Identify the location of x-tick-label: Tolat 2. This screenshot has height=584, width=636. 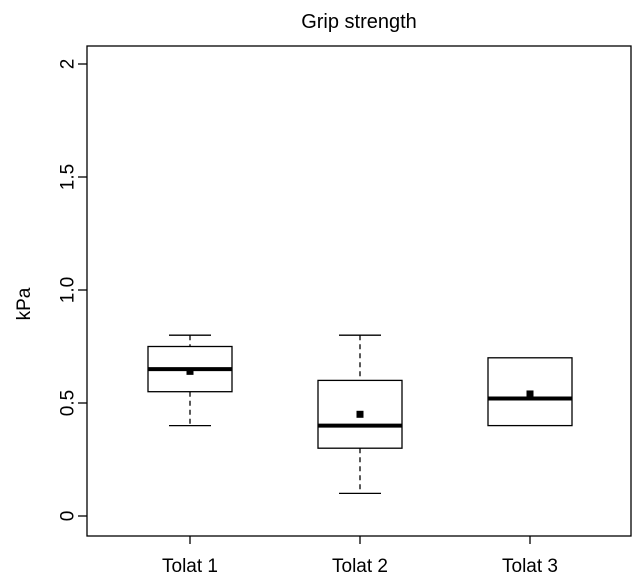
(360, 566).